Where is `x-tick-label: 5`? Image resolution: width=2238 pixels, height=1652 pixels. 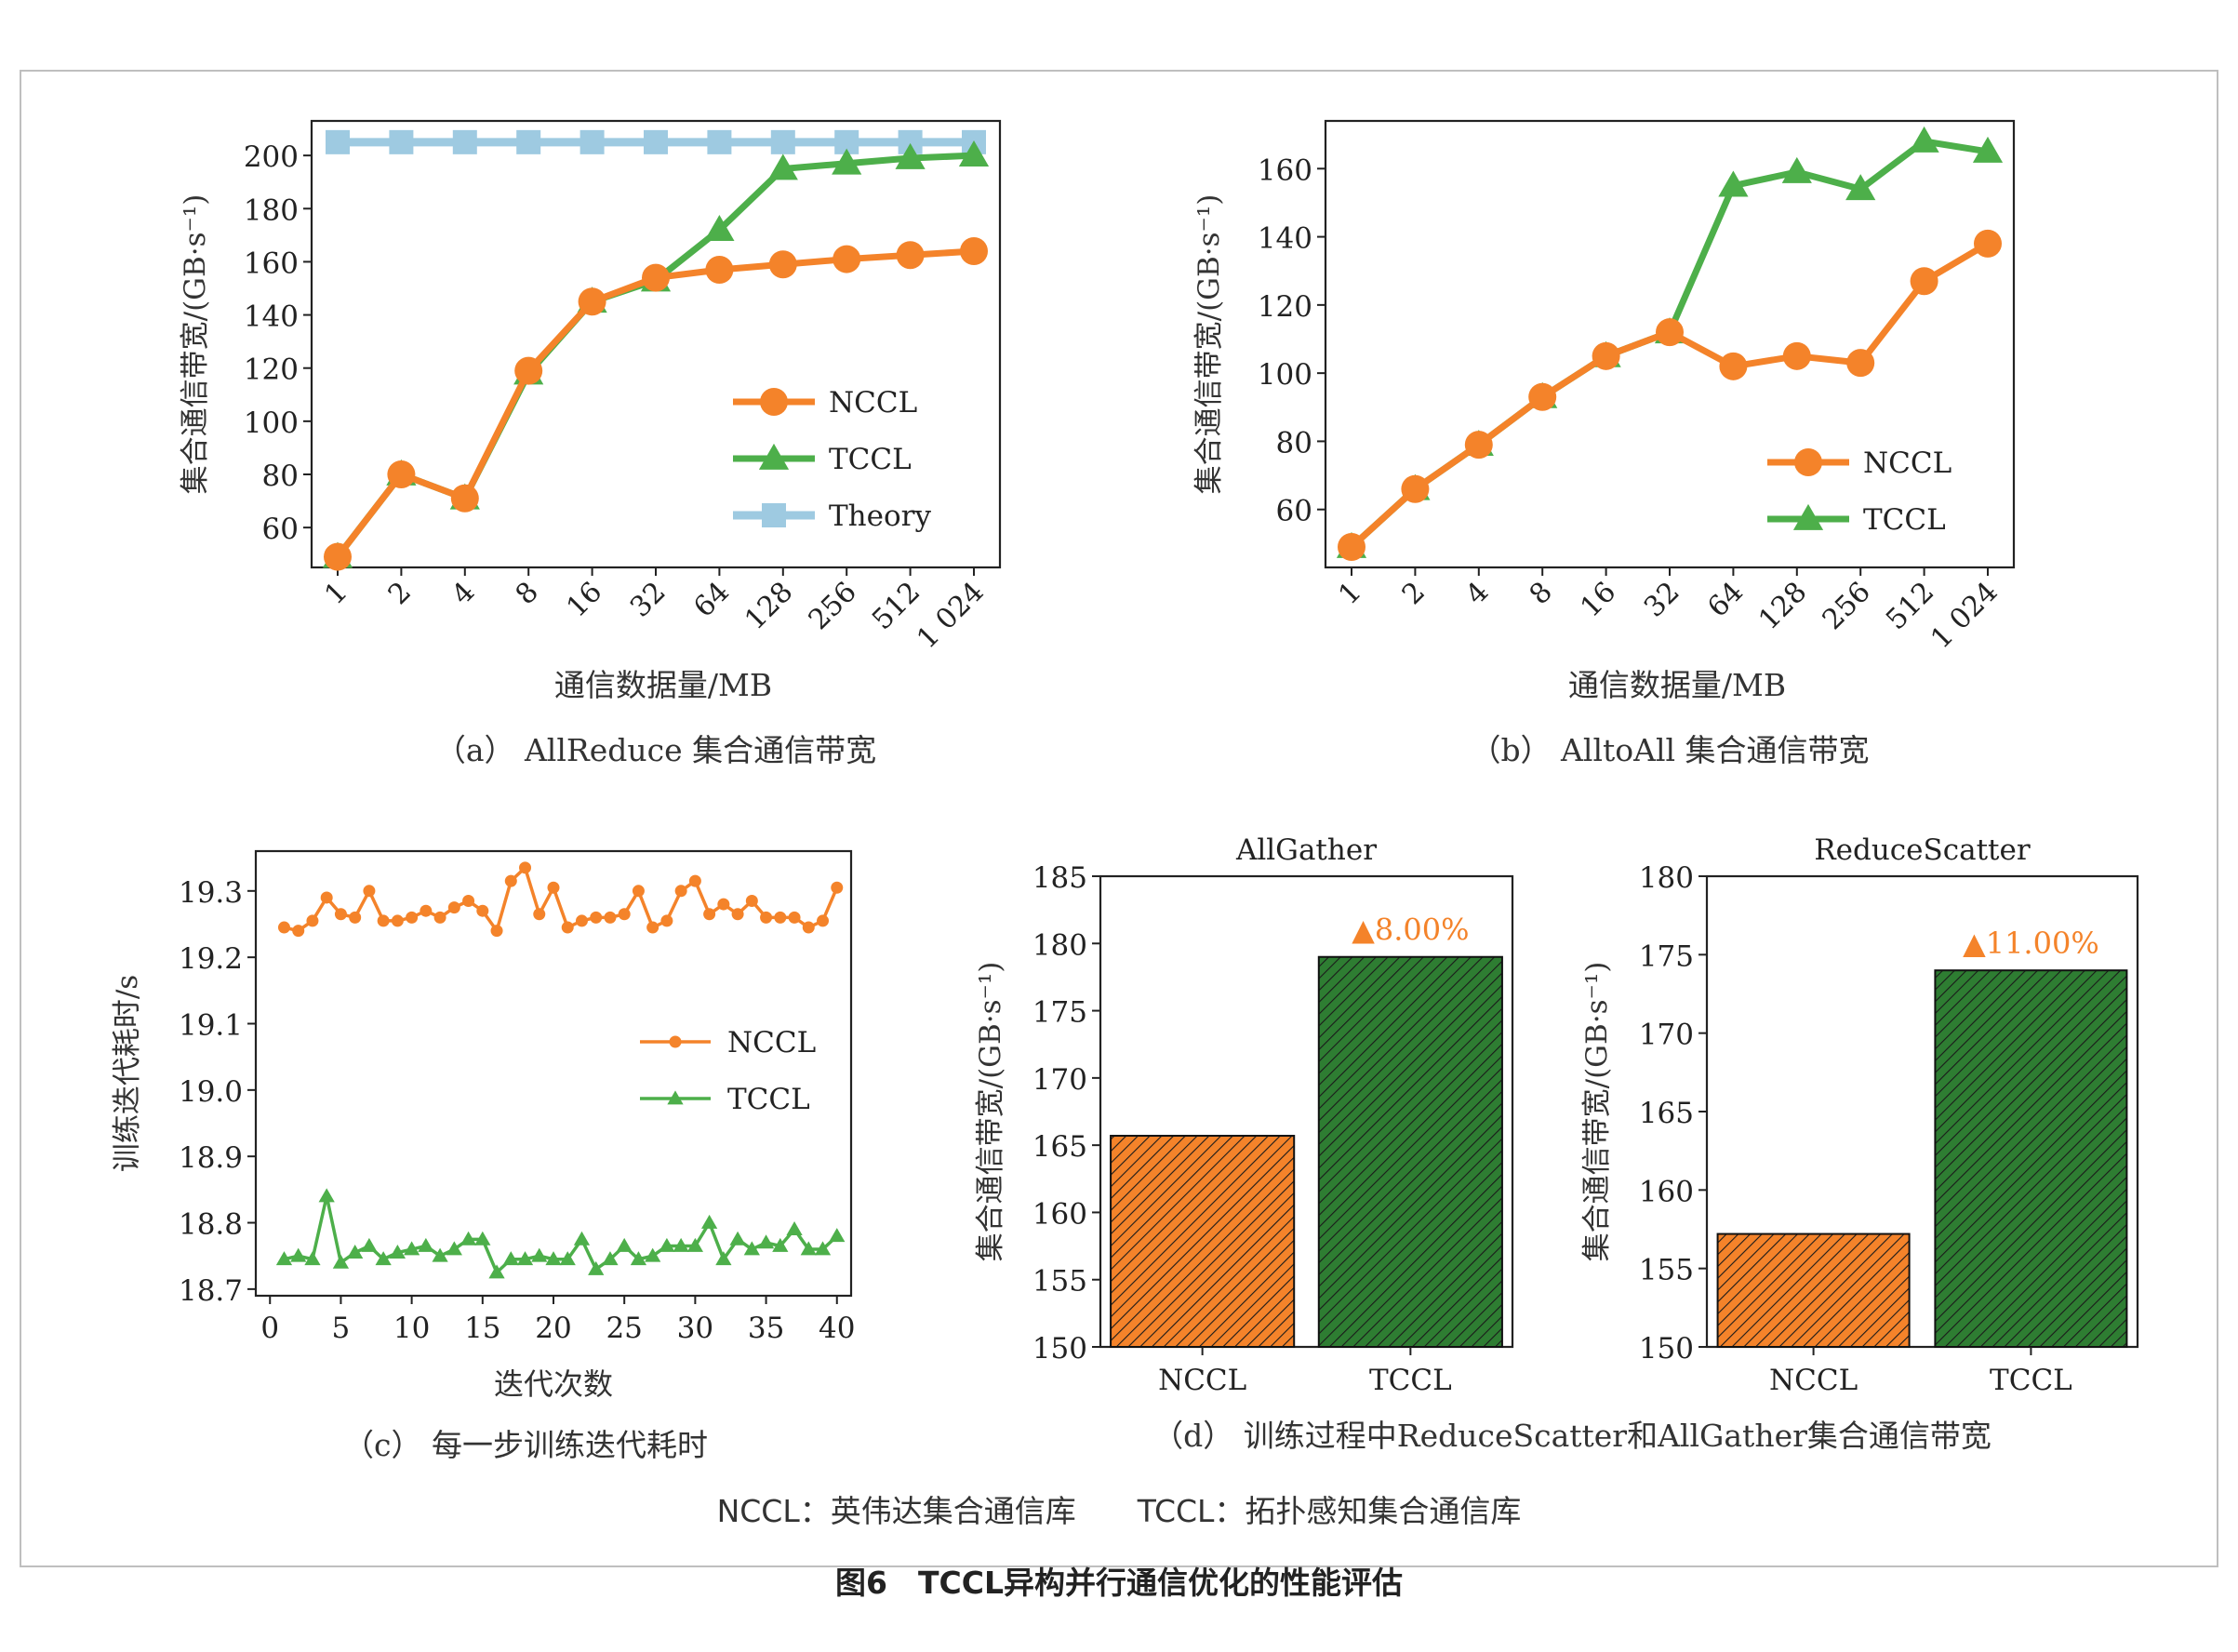 x-tick-label: 5 is located at coordinates (341, 1328).